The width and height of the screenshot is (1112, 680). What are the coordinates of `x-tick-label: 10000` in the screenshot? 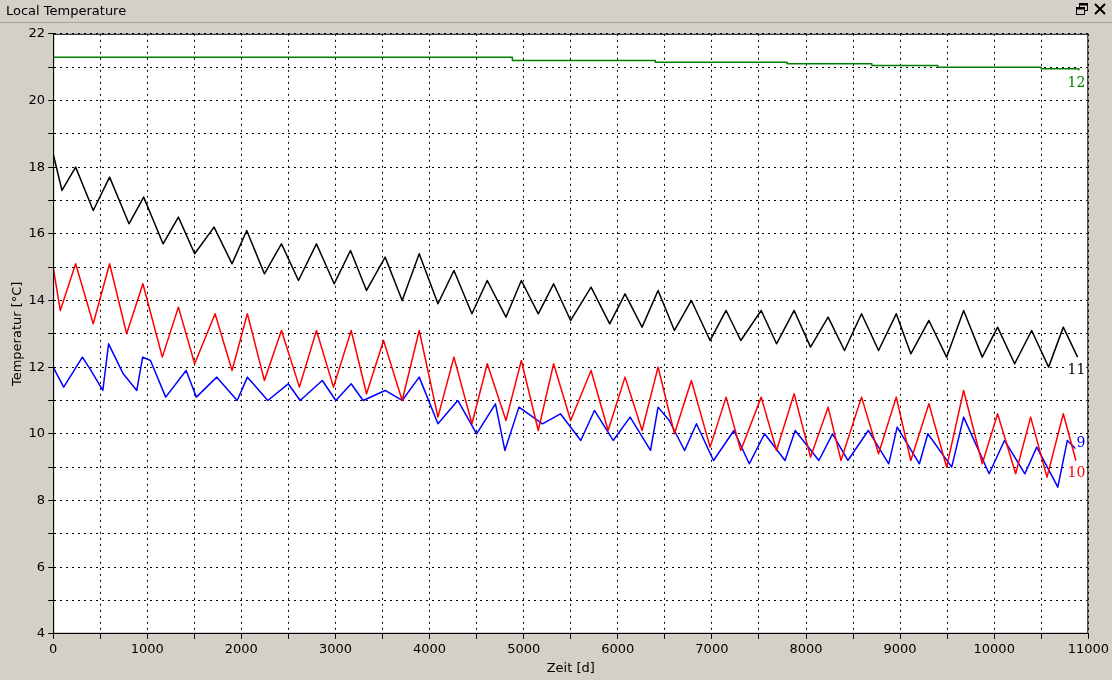 It's located at (994, 648).